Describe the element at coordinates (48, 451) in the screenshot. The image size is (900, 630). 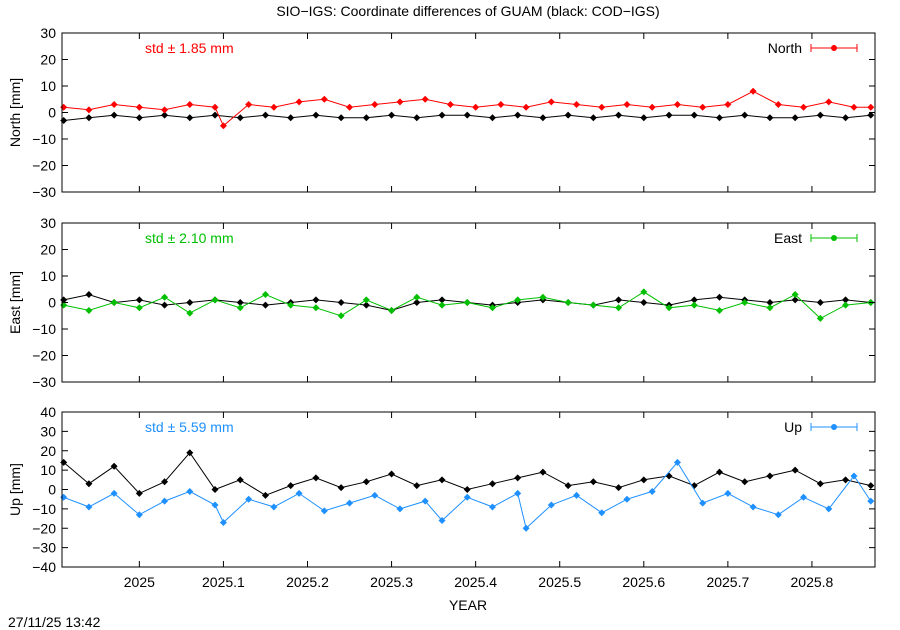
I see `y-tick-label: 20` at that location.